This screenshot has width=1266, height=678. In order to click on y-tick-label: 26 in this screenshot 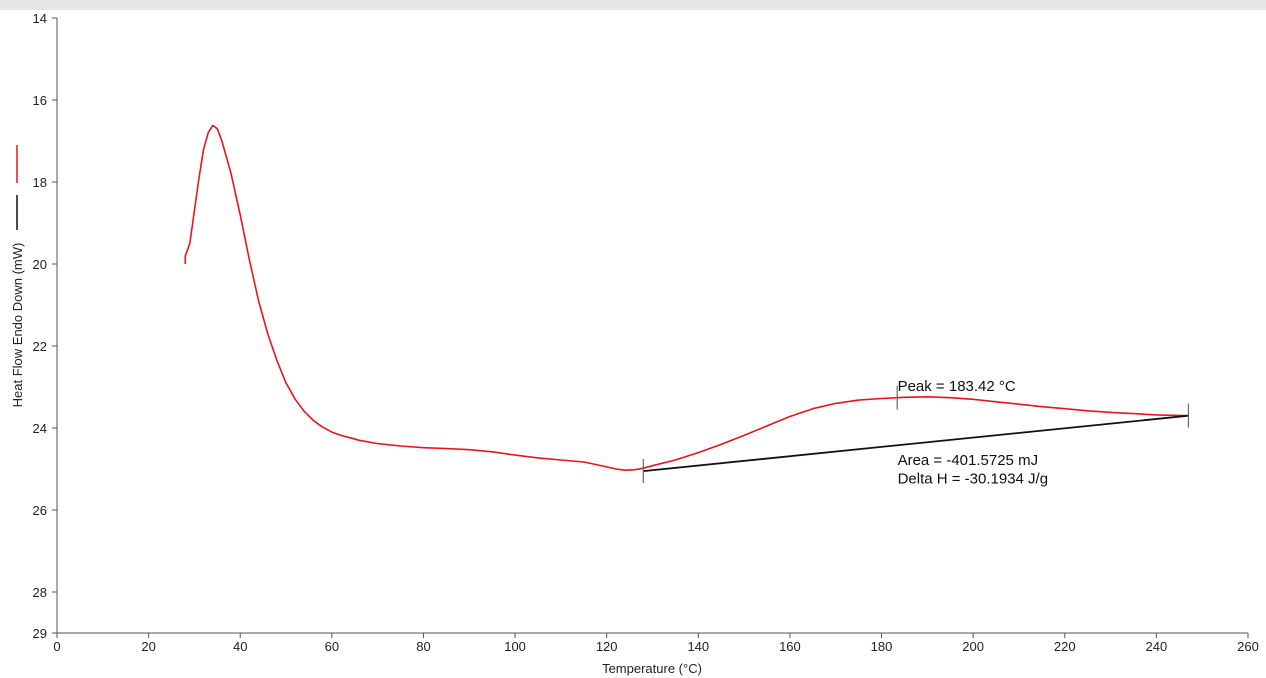, I will do `click(40, 510)`.